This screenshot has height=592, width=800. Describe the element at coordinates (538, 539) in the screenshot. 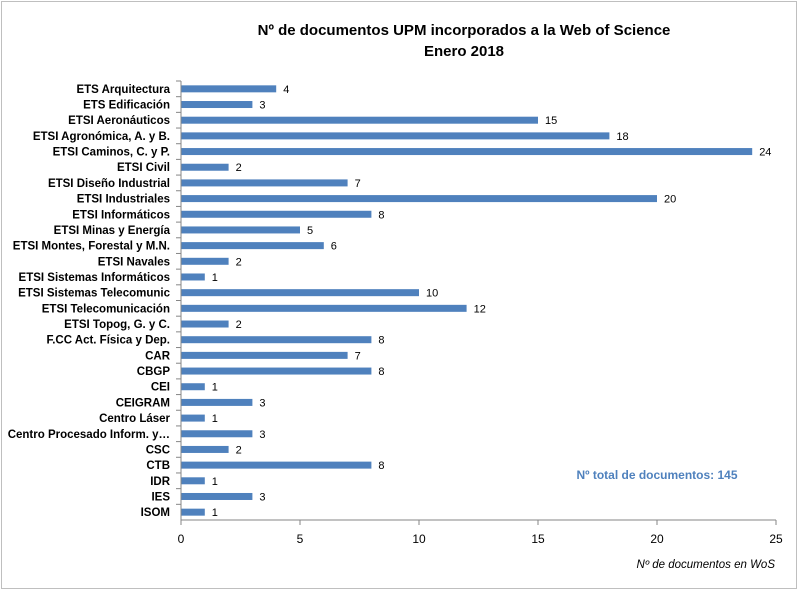

I see `x-tick-label-3: 15` at that location.